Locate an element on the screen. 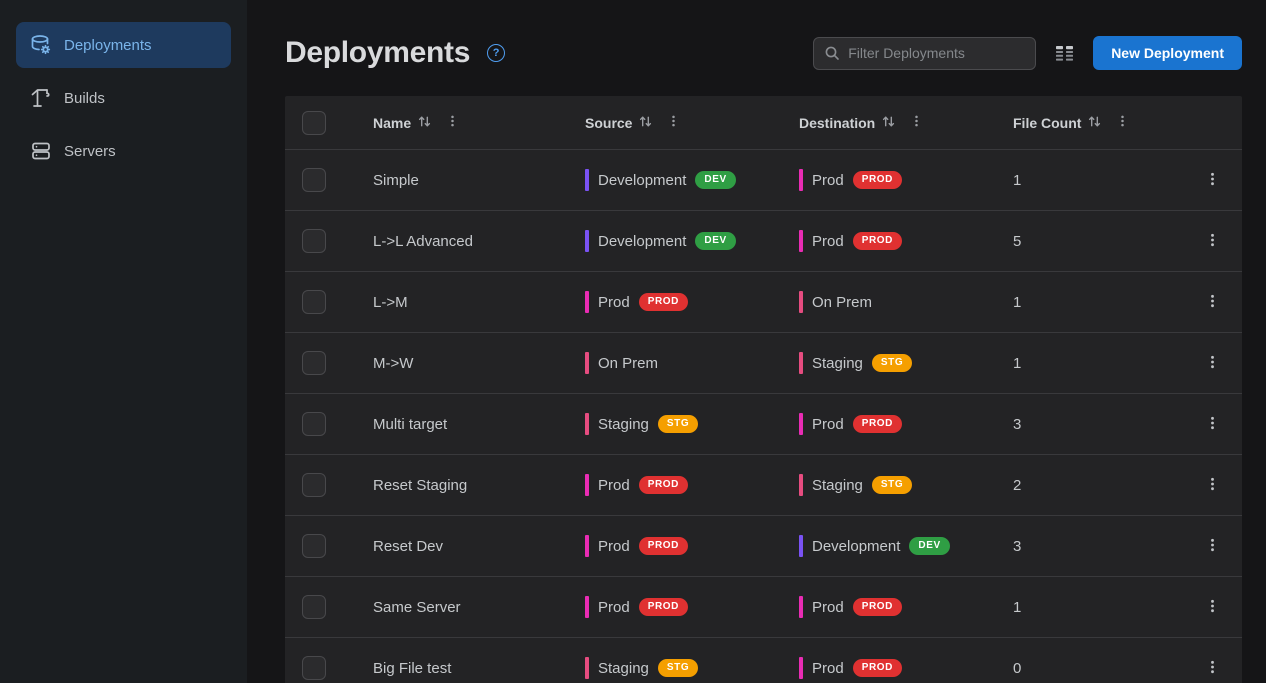 Image resolution: width=1266 pixels, height=683 pixels. source-server-name: Development is located at coordinates (642, 180).